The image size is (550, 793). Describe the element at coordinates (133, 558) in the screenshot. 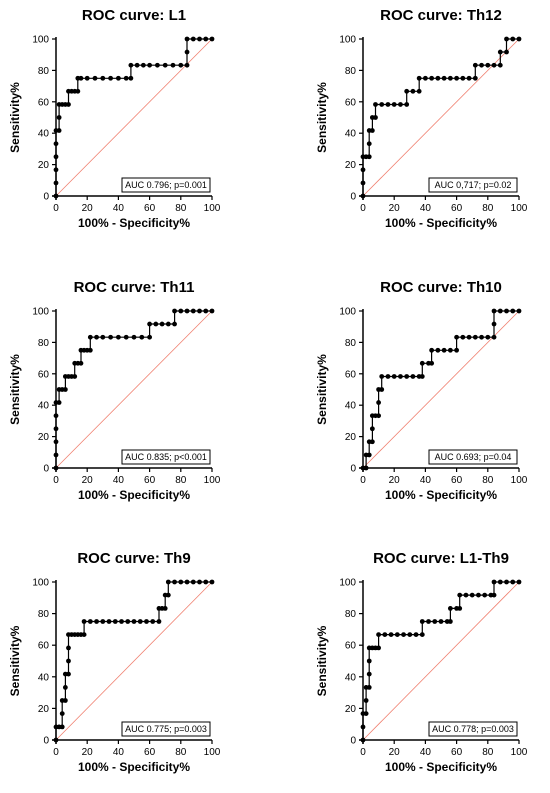

I see `chart-title: ROC curve: Th9` at that location.